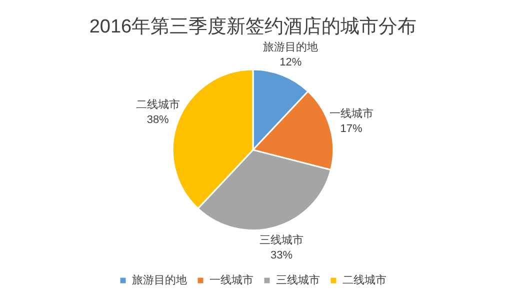  Describe the element at coordinates (282, 240) in the screenshot. I see `slice-label: 三线城市` at that location.